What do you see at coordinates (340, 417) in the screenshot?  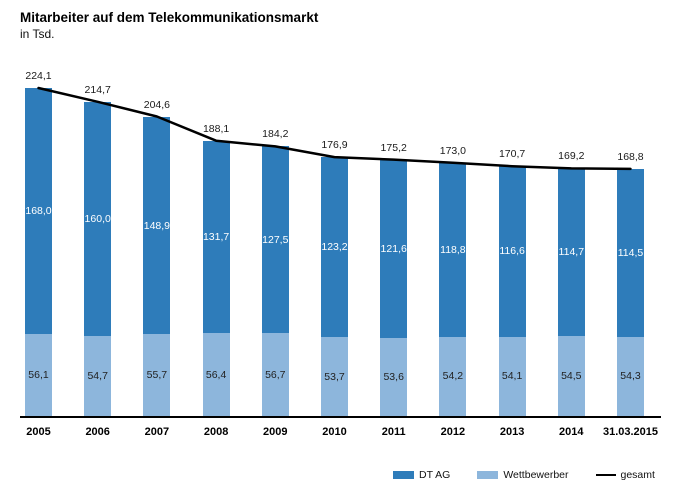 I see `x-axis-line` at bounding box center [340, 417].